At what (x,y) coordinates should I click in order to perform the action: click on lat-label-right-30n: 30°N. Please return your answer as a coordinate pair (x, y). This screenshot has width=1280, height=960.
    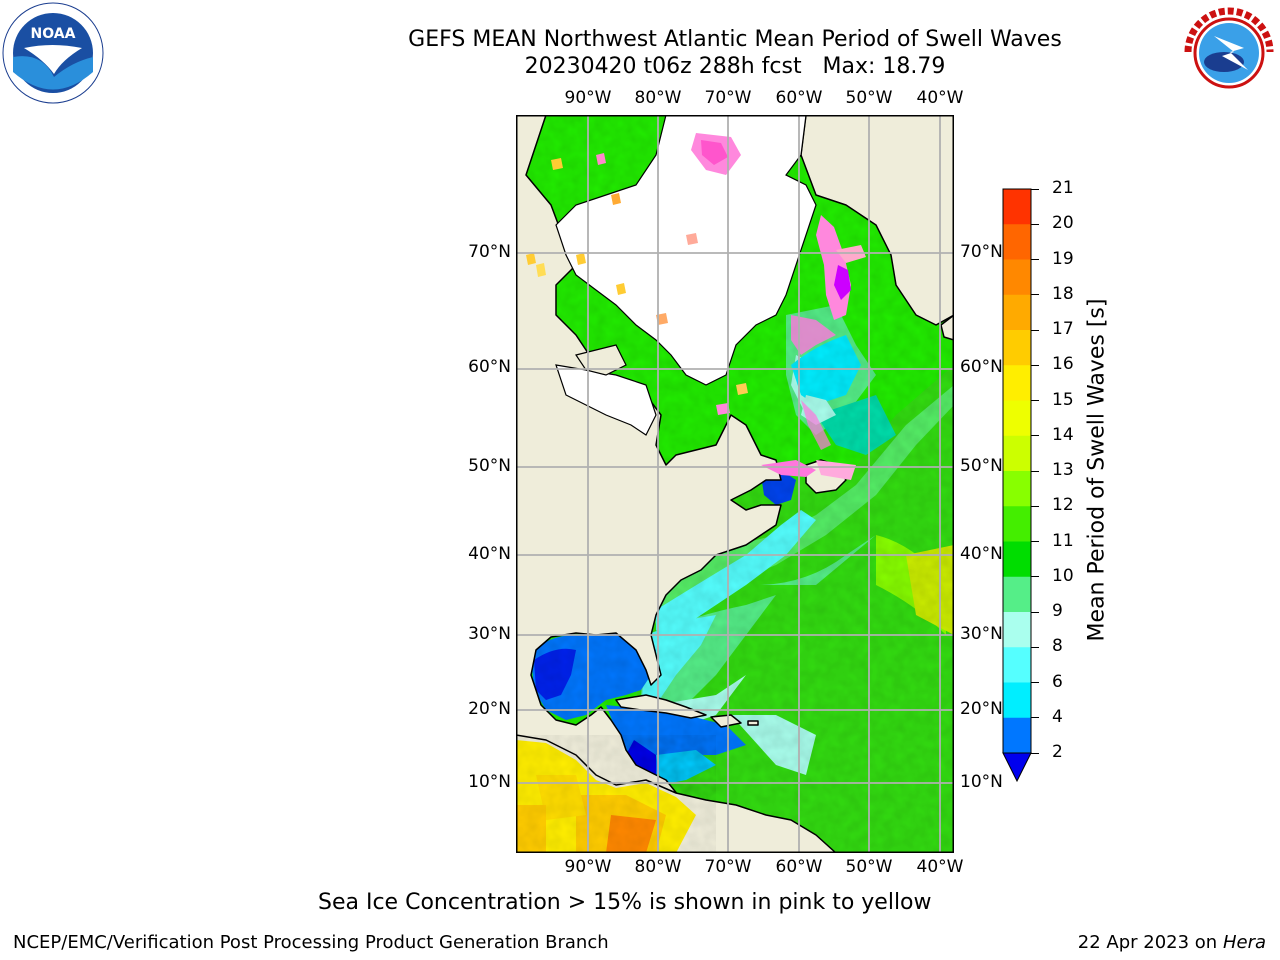
    Looking at the image, I should click on (981, 634).